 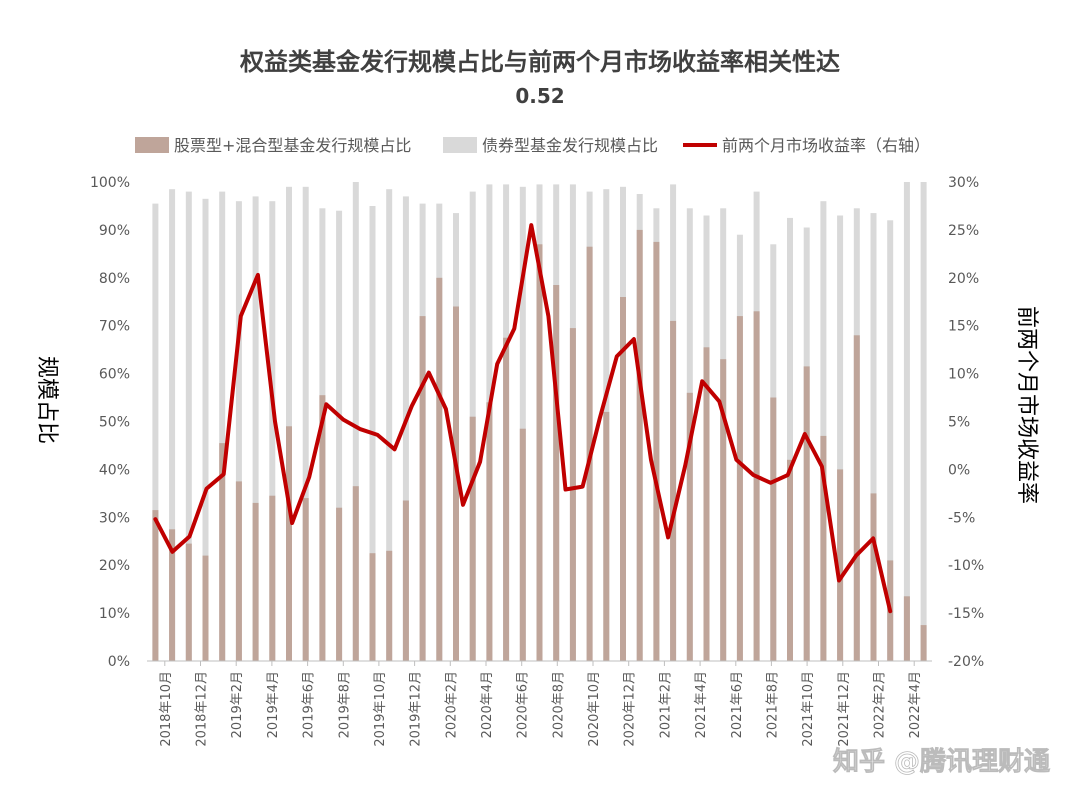 I want to click on right-tick-label: 0%, so click(x=959, y=470).